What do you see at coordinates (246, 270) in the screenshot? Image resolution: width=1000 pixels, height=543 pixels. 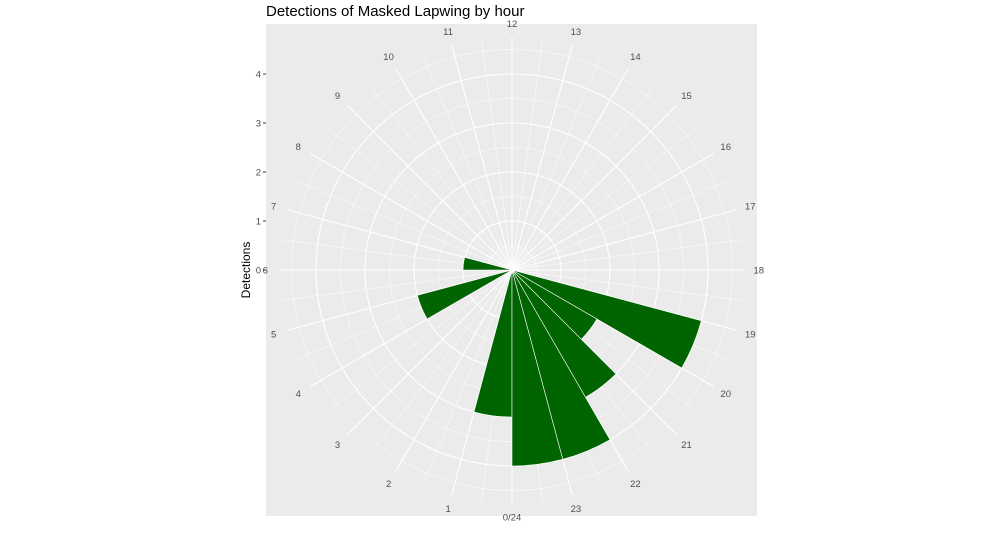 I see `y-axis-label: Detections` at bounding box center [246, 270].